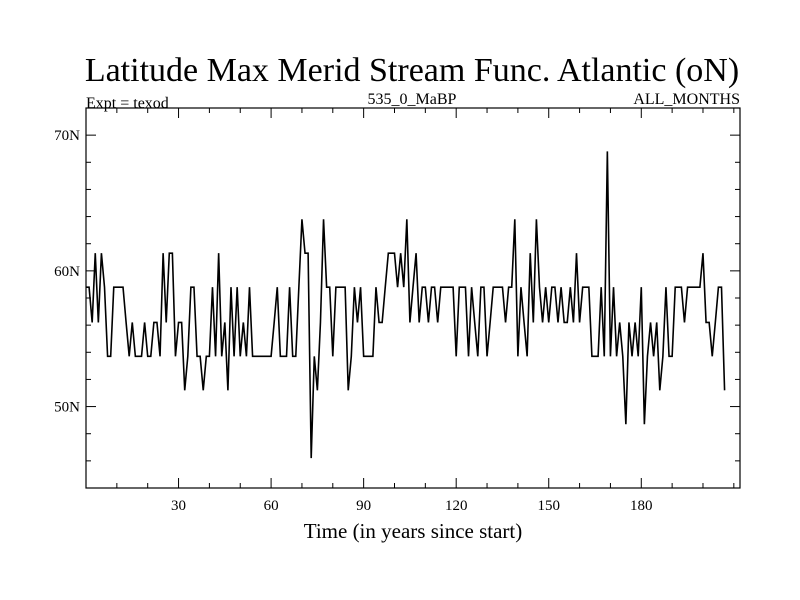  I want to click on subtitle-run-id: 535_0_MaBP, so click(412, 99).